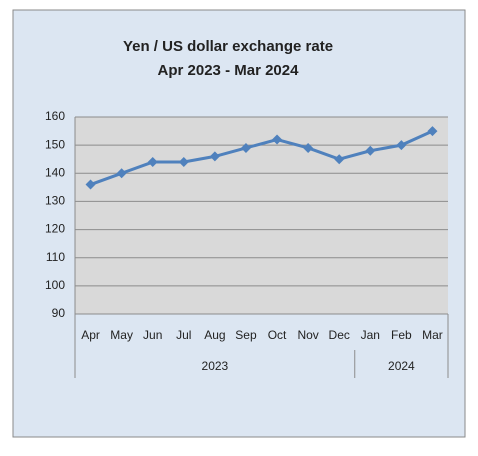 This screenshot has height=456, width=478. Describe the element at coordinates (55, 116) in the screenshot. I see `y-tick-label: 160` at that location.